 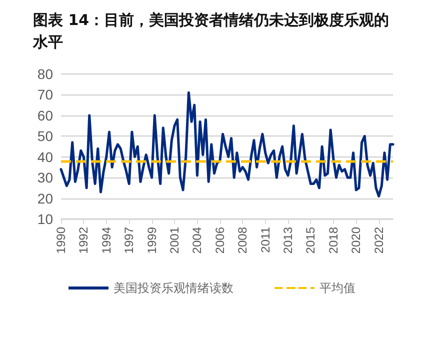 I want to click on x-tick-label: 1992, so click(x=83, y=240).